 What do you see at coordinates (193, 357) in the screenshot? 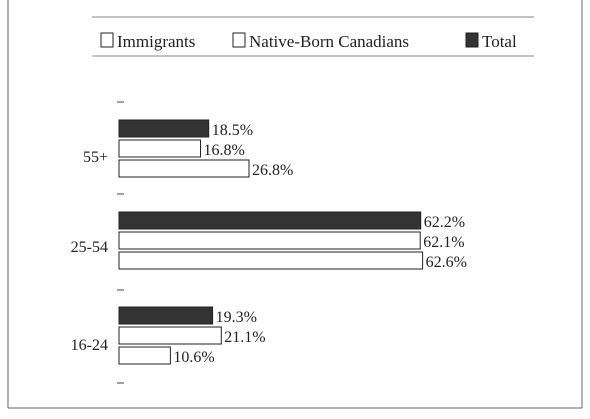
I see `value-label-16-24-immigrants: 10.6%` at bounding box center [193, 357].